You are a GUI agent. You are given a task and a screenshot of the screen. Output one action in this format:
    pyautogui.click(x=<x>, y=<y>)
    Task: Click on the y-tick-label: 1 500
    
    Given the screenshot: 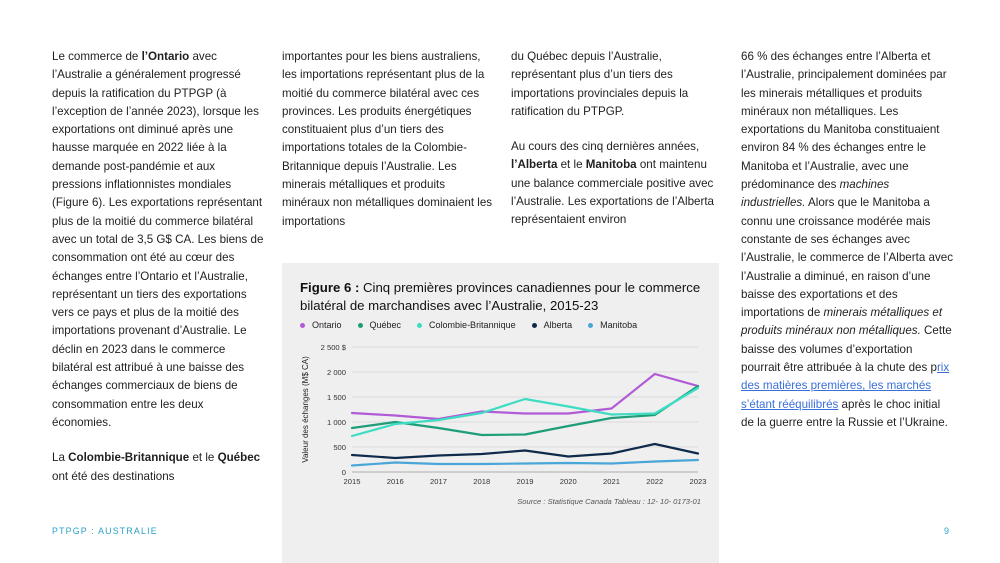 What is the action you would take?
    pyautogui.click(x=336, y=397)
    